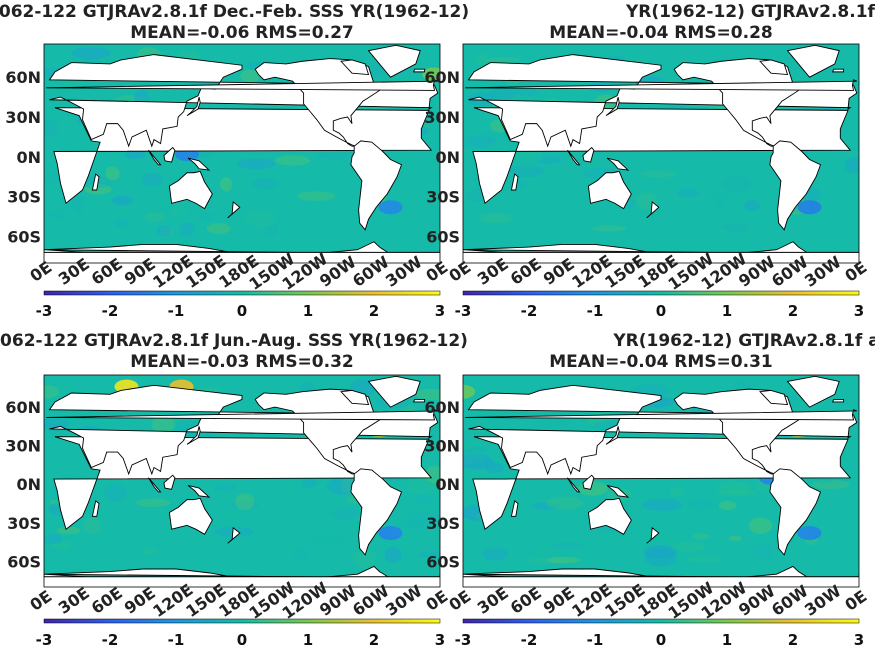 Image resolution: width=875 pixels, height=656 pixels. What do you see at coordinates (74, 600) in the screenshot?
I see `x-tick-label: 30E` at bounding box center [74, 600].